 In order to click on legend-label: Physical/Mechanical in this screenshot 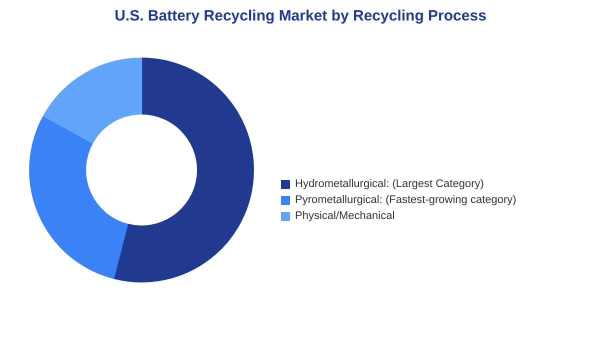, I will do `click(345, 216)`.